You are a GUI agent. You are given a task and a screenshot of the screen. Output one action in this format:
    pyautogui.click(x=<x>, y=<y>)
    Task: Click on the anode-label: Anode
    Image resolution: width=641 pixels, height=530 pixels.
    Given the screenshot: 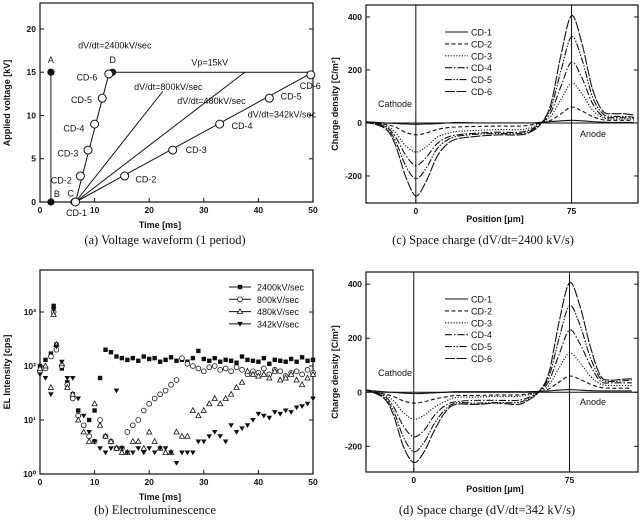 What is the action you would take?
    pyautogui.click(x=593, y=134)
    